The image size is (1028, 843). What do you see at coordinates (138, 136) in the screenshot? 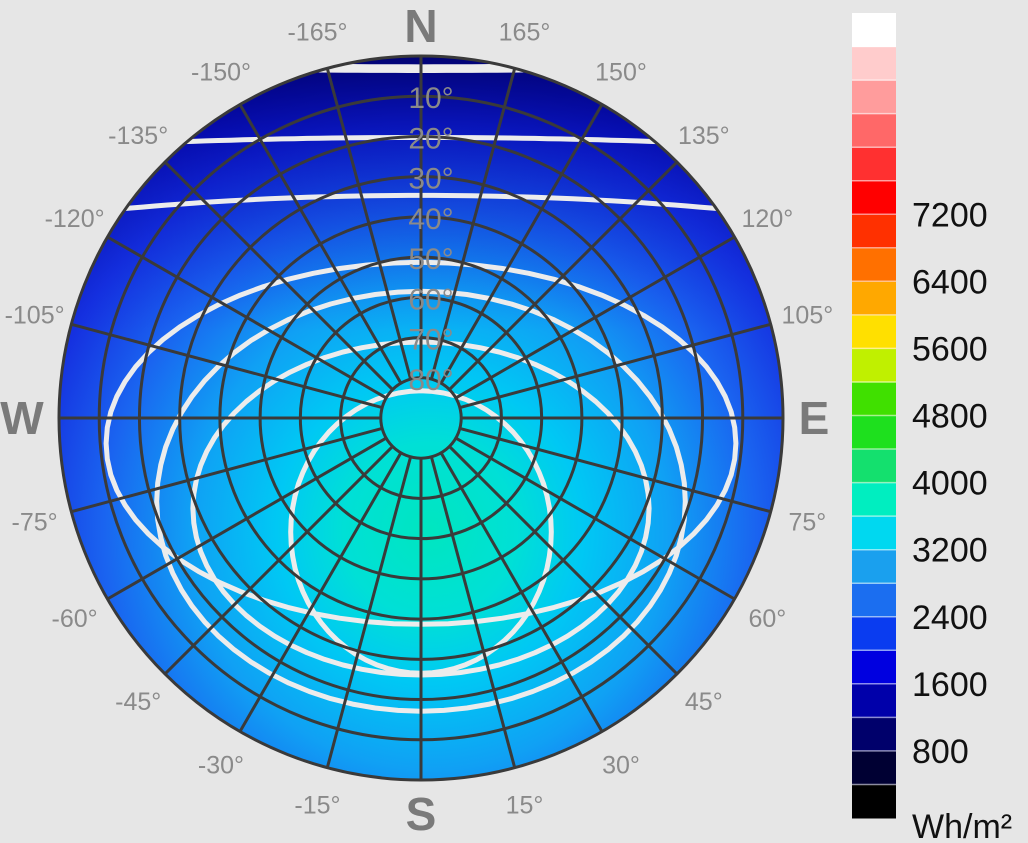
I see `azimuth-label: -135°` at bounding box center [138, 136].